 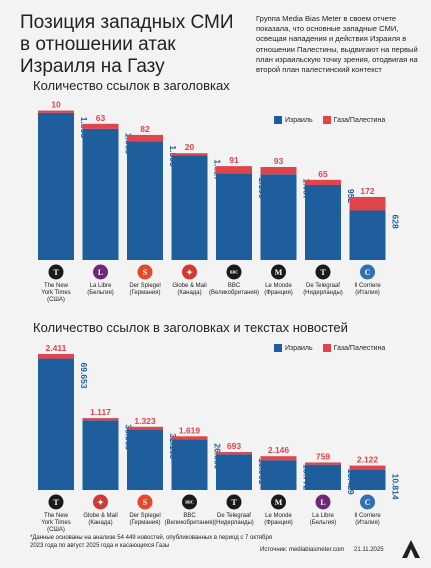 I want to click on category-label: La Libre (Бельгия), so click(x=100, y=289).